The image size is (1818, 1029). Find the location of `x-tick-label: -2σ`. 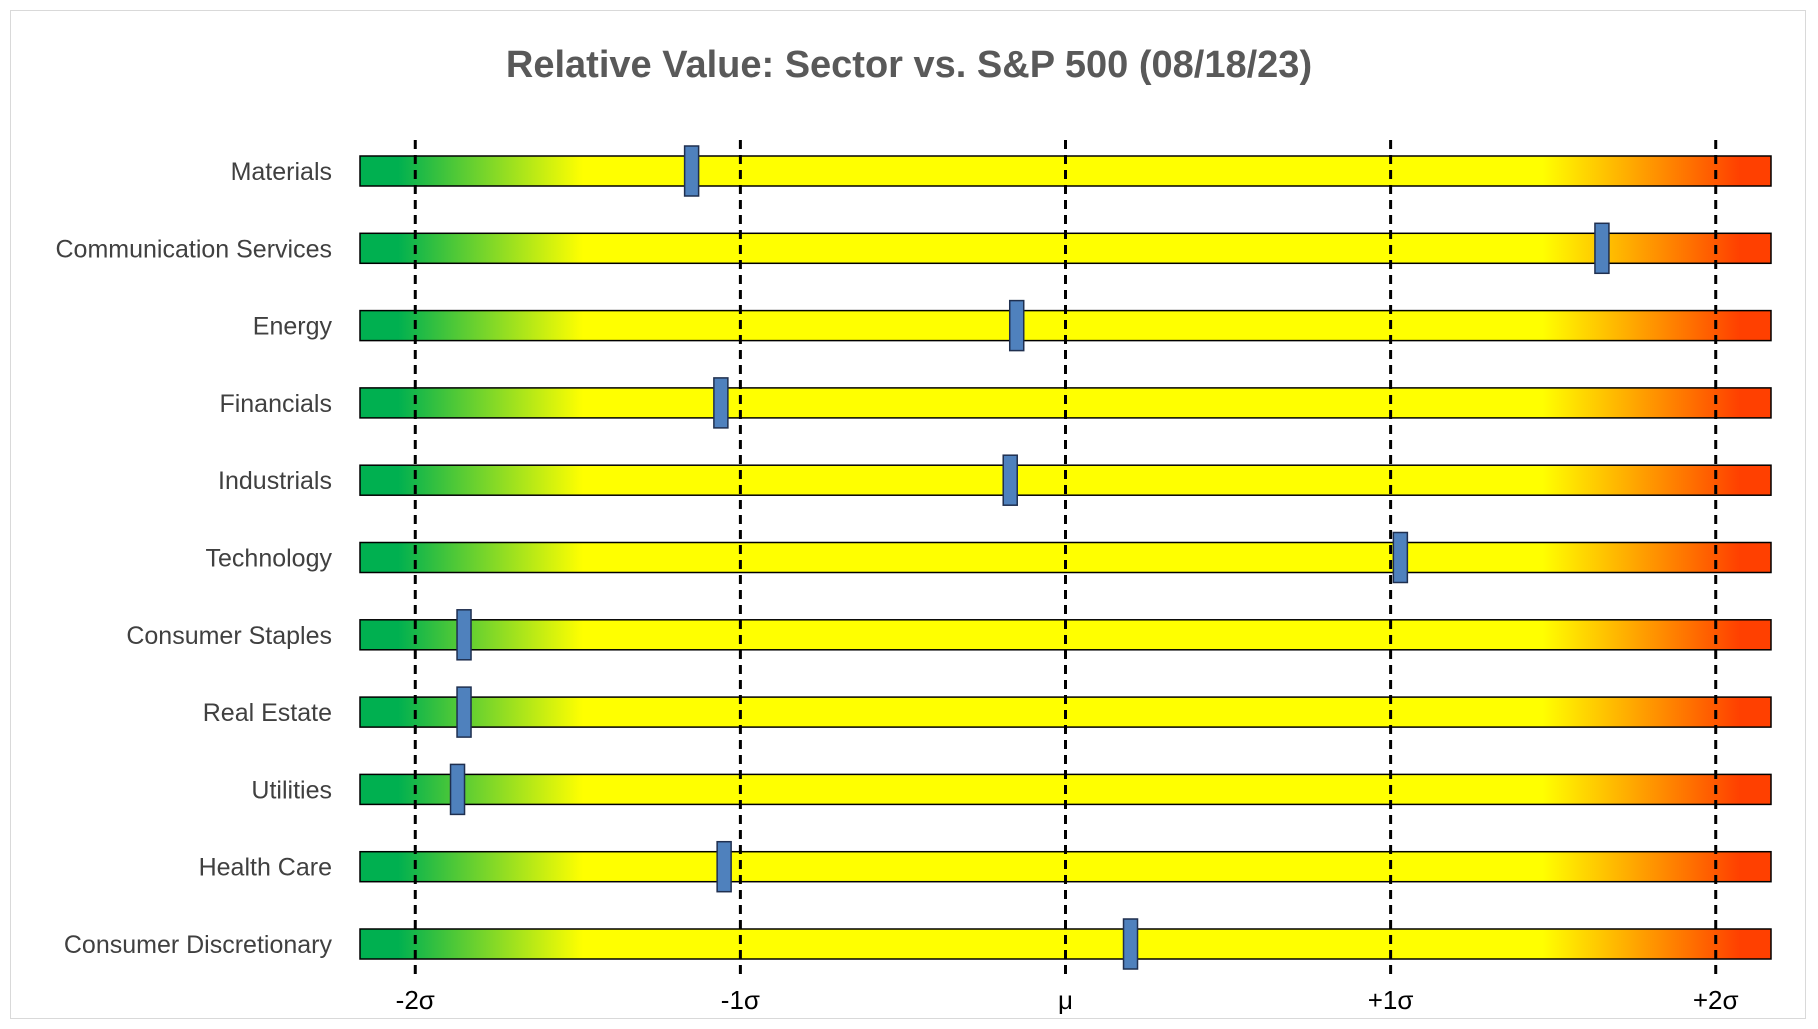

x-tick-label: -2σ is located at coordinates (415, 1000).